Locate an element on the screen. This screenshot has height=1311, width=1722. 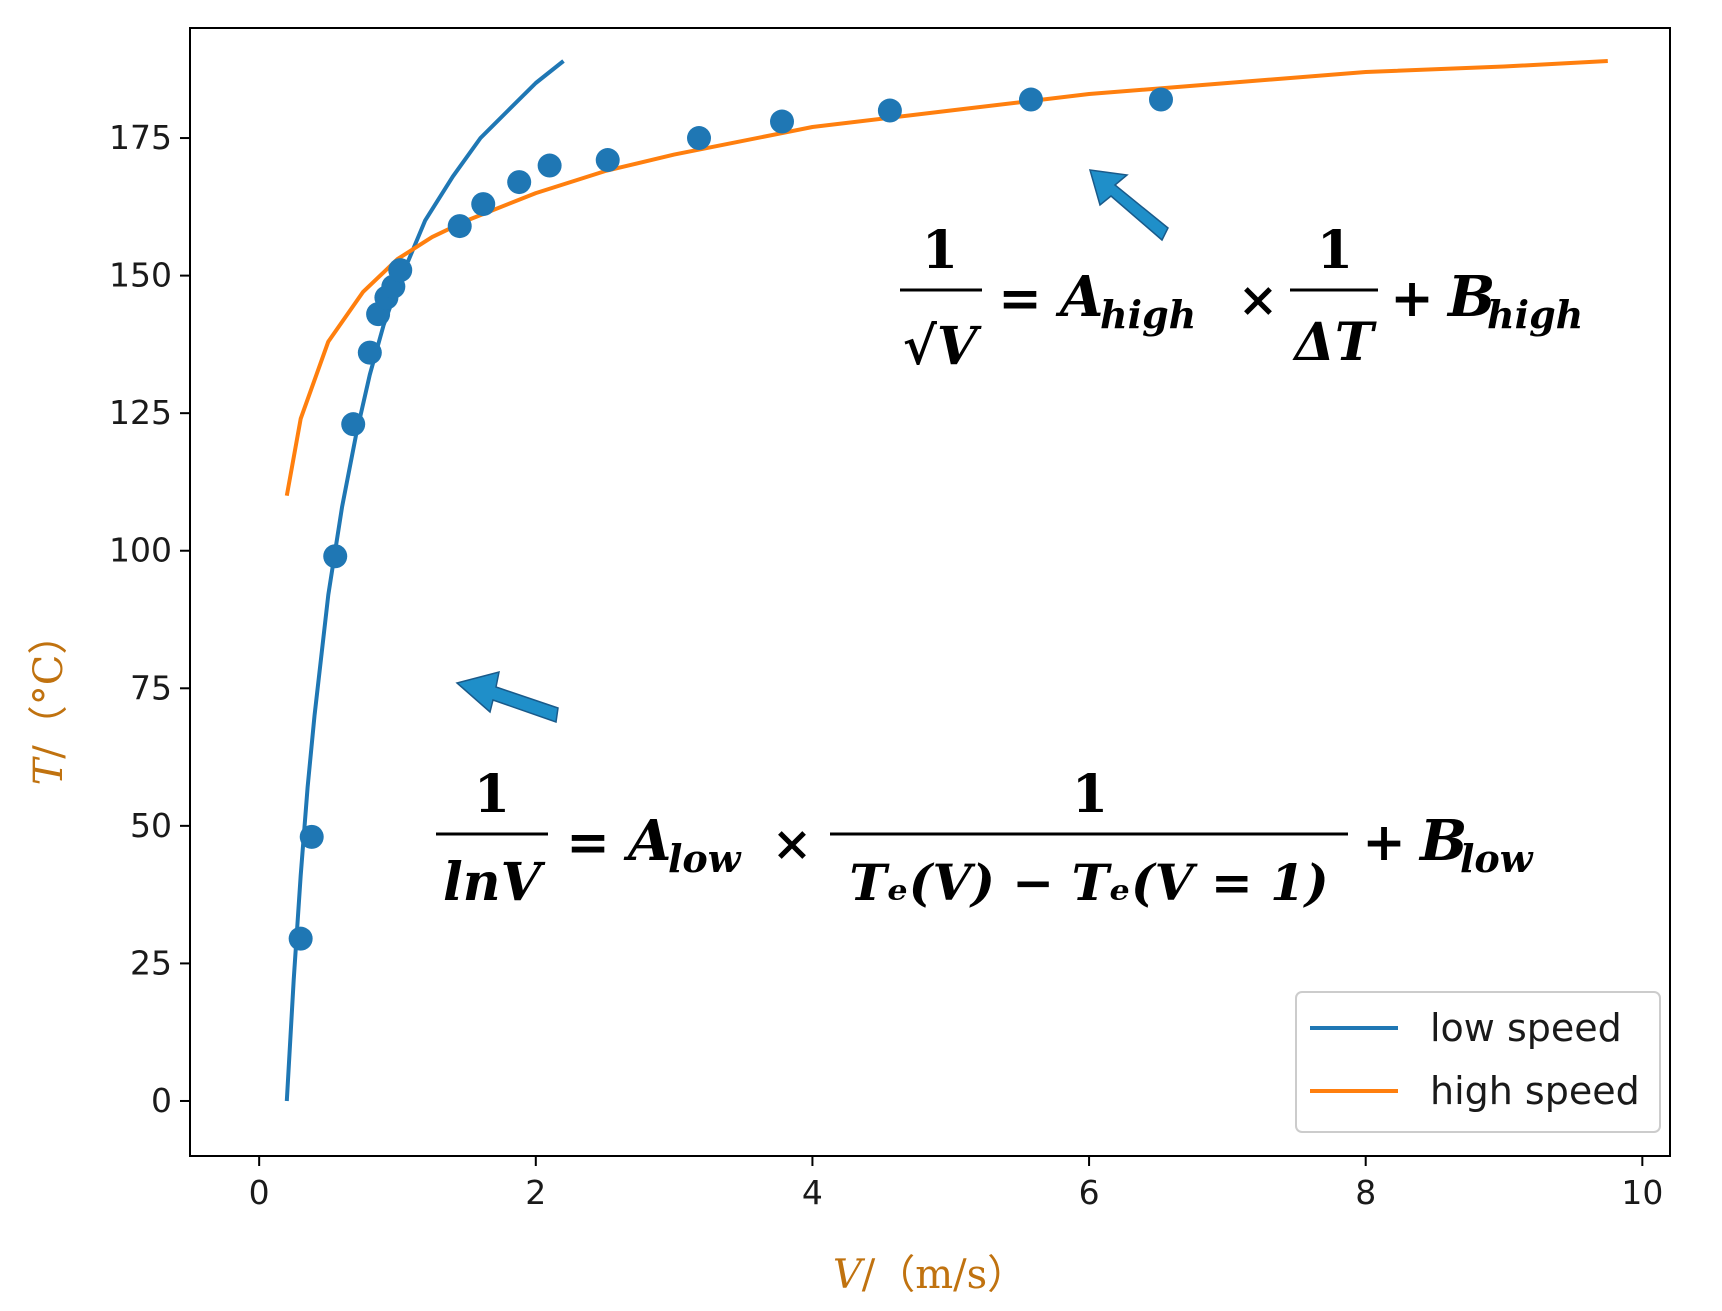
eq-low-rhs-num: 1 is located at coordinates (1090, 794).